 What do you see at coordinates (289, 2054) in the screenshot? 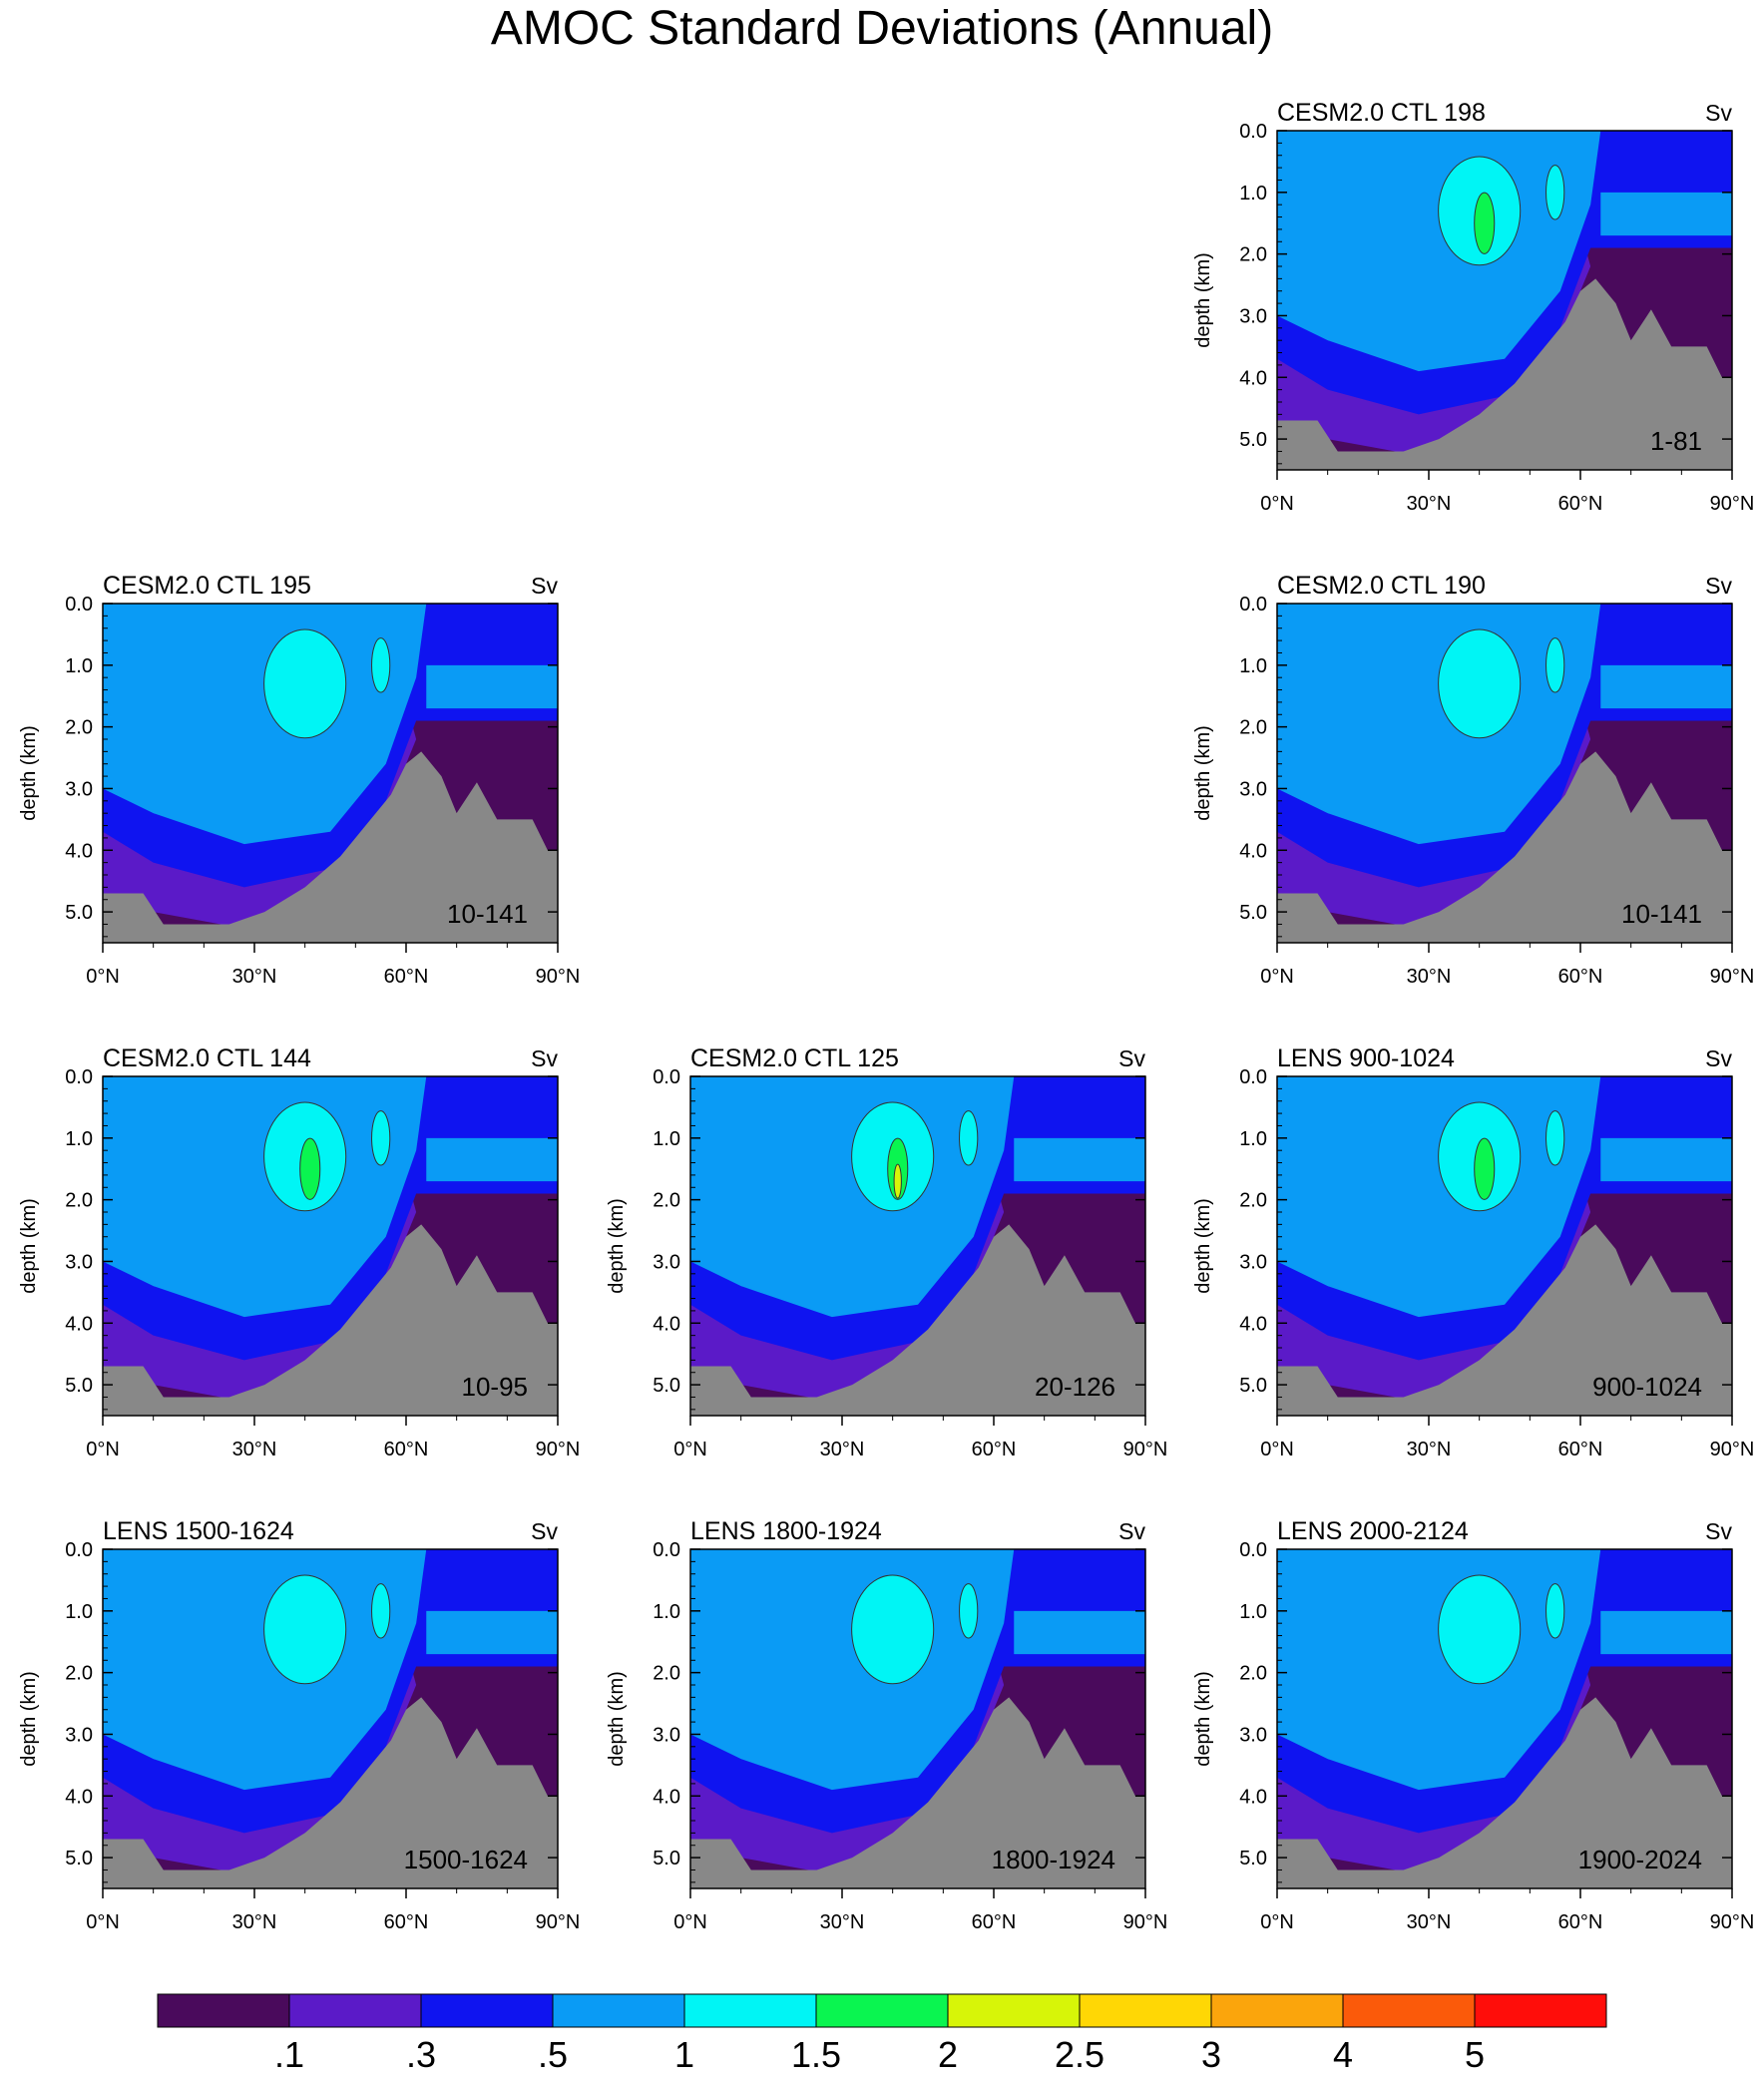
I see `colorbar-label: .1` at bounding box center [289, 2054].